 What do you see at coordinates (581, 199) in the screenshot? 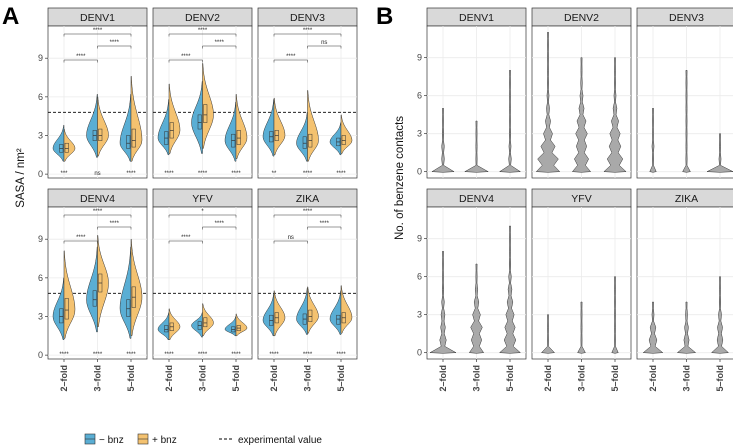
I see `strip-label-yfv: YFV` at bounding box center [581, 199].